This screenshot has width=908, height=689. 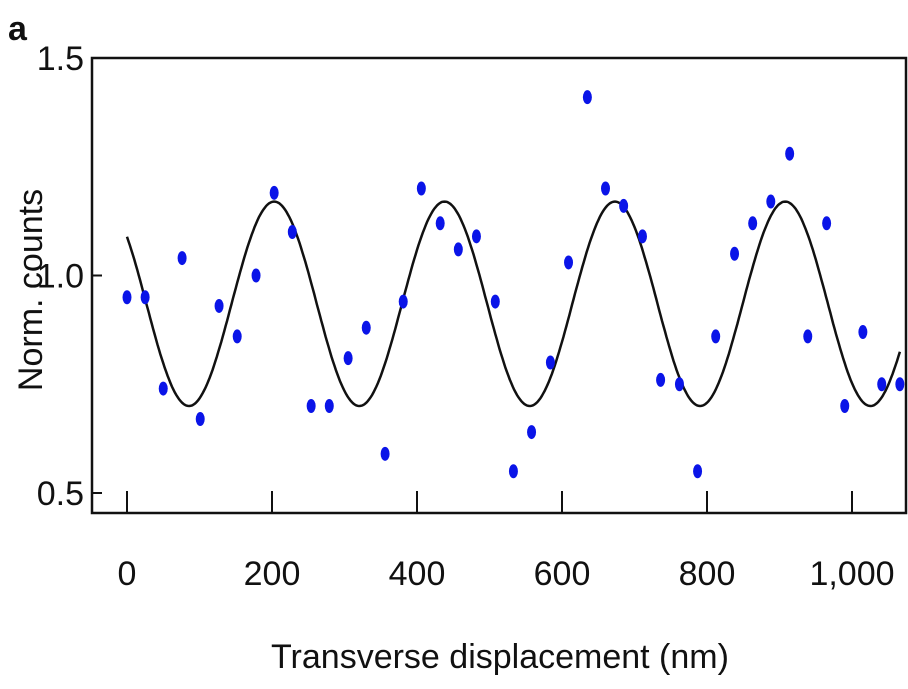 What do you see at coordinates (562, 574) in the screenshot?
I see `x-tick-label: 600` at bounding box center [562, 574].